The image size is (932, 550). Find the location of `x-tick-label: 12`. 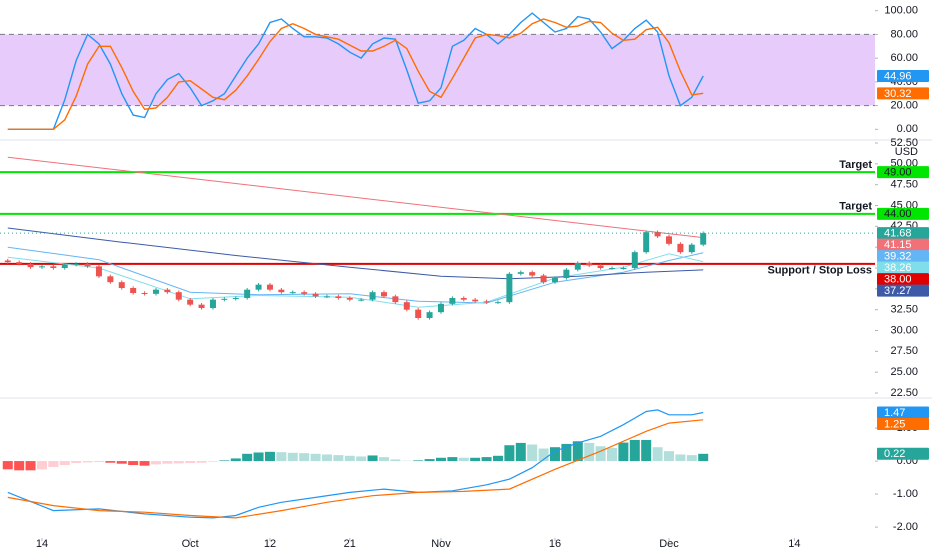

x-tick-label: 12 is located at coordinates (270, 544).